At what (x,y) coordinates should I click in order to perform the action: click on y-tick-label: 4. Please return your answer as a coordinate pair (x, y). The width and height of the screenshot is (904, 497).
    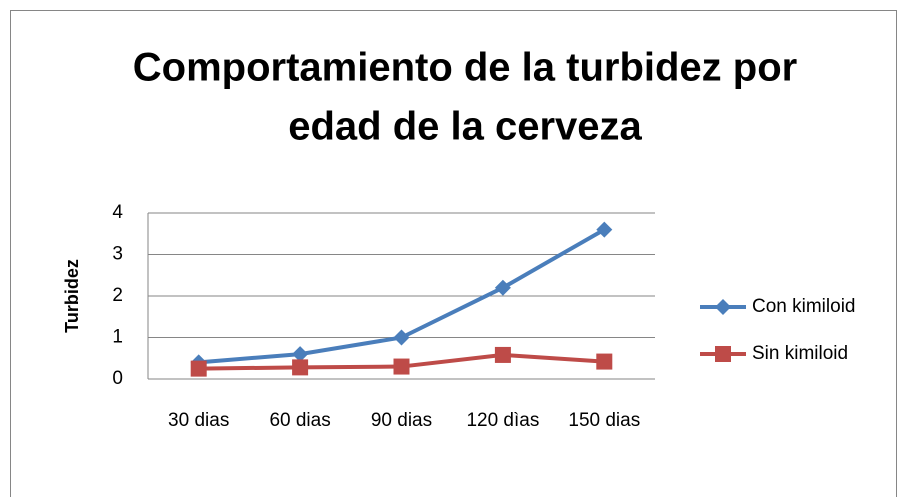
    Looking at the image, I should click on (117, 212).